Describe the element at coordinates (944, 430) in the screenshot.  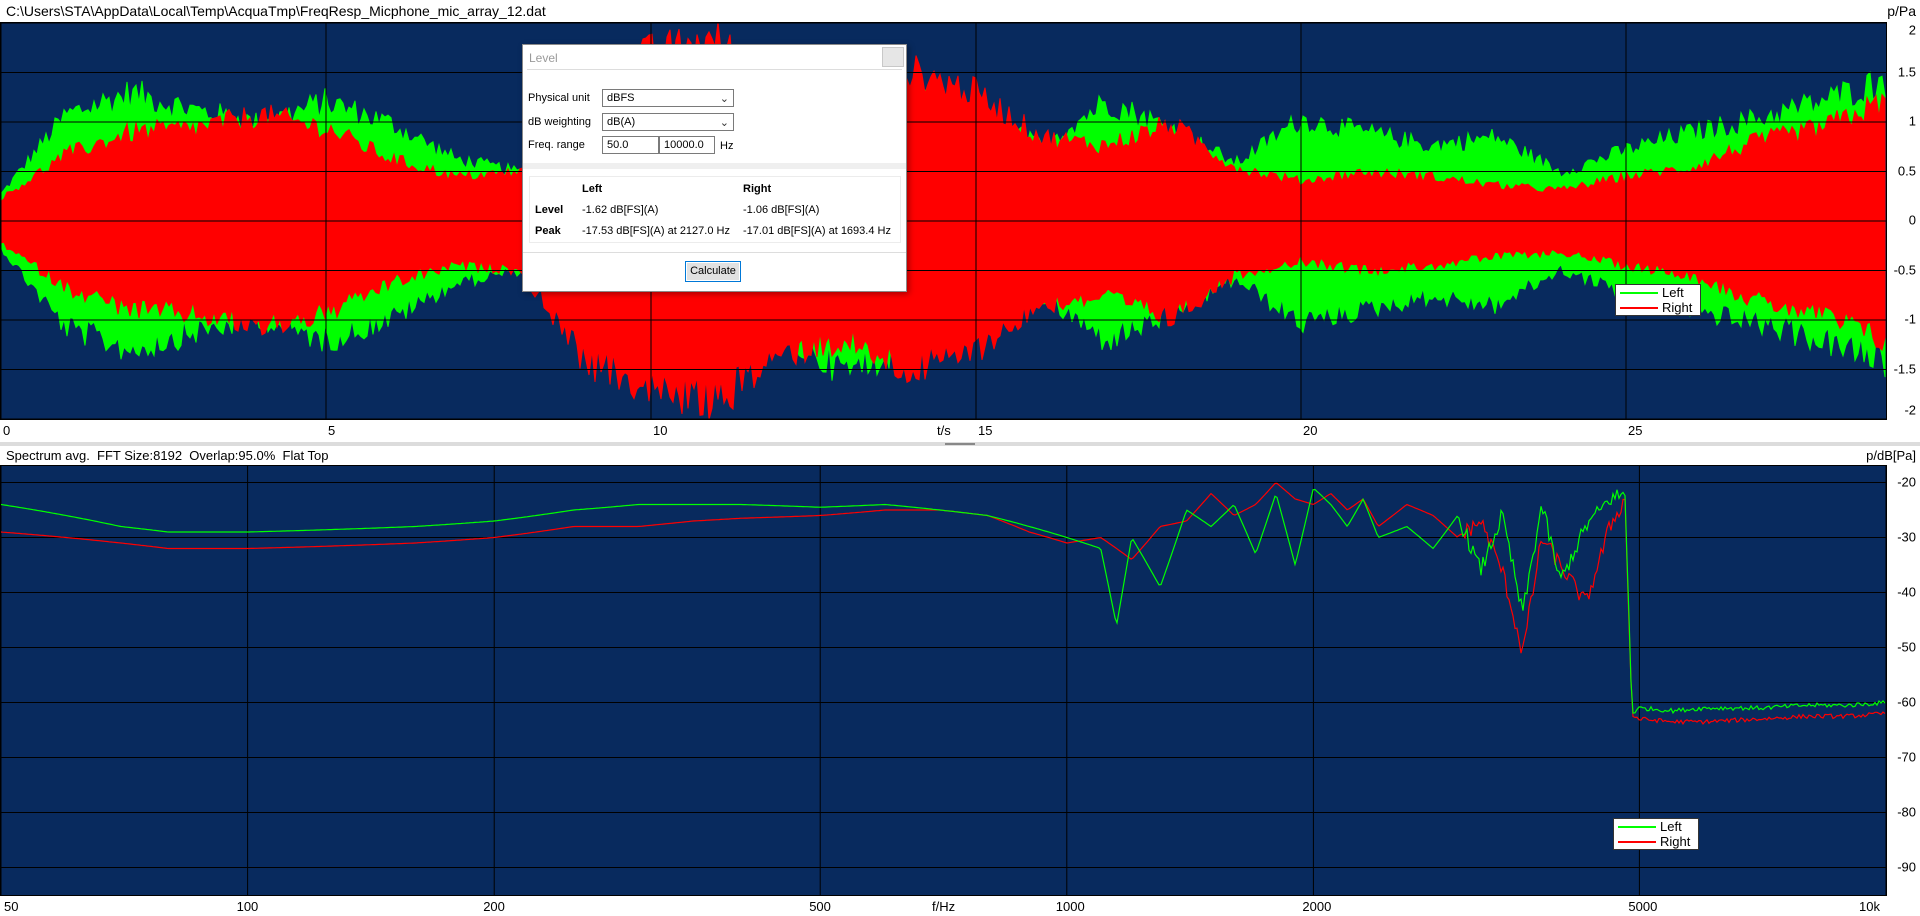
I see `time-x-unit: t/s` at that location.